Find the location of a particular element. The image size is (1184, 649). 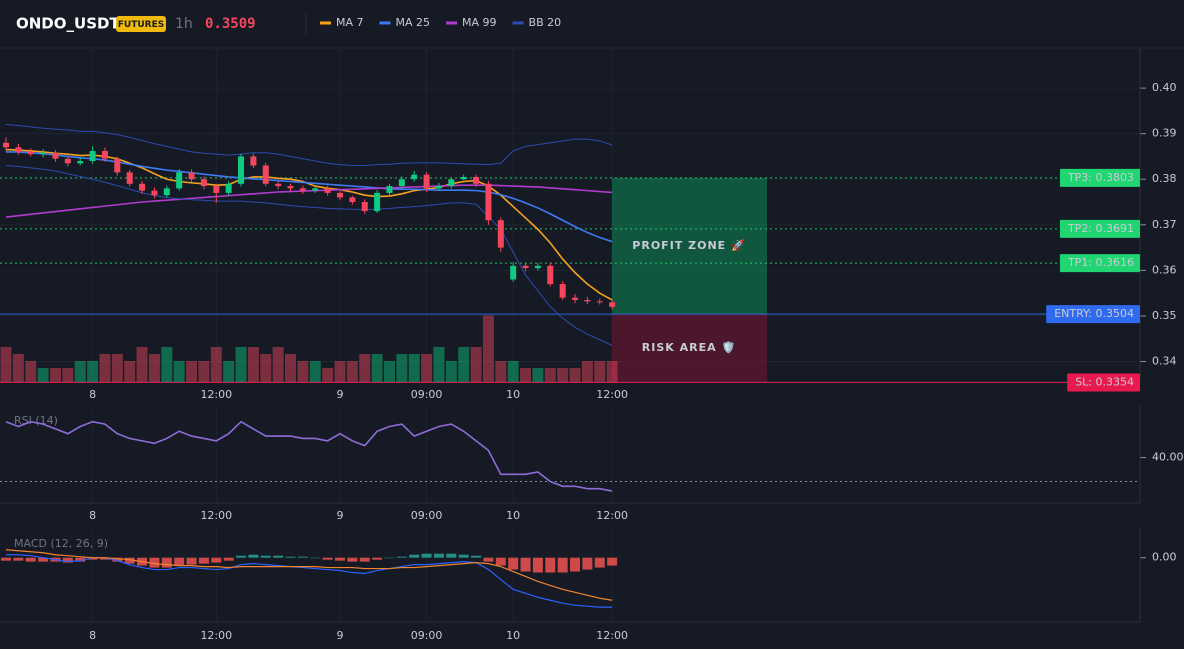

y-tick-label: 0.36 is located at coordinates (1164, 269).